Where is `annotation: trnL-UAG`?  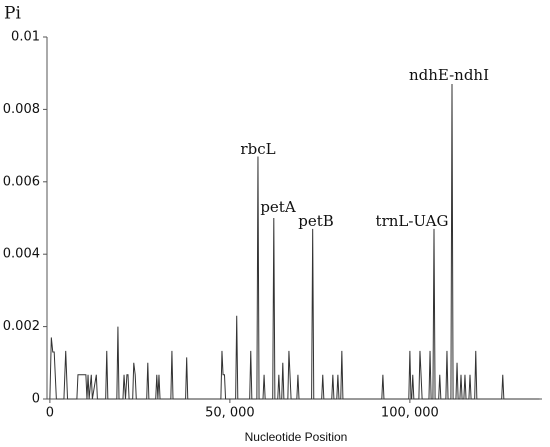
annotation: trnL-UAG is located at coordinates (412, 221).